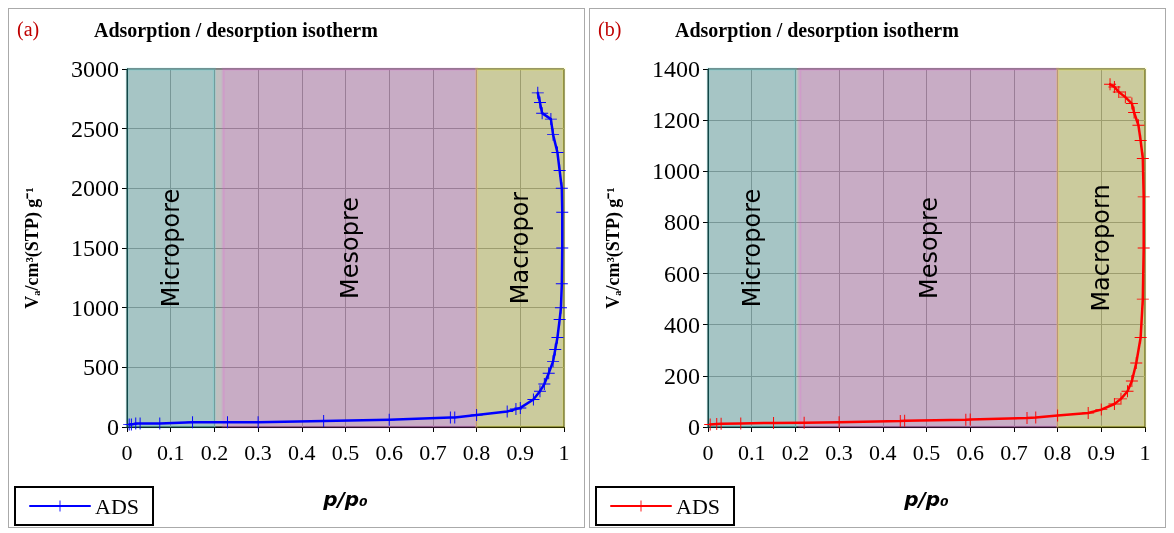 The width and height of the screenshot is (1174, 533). I want to click on y-tick-label: 2500, so click(95, 128).